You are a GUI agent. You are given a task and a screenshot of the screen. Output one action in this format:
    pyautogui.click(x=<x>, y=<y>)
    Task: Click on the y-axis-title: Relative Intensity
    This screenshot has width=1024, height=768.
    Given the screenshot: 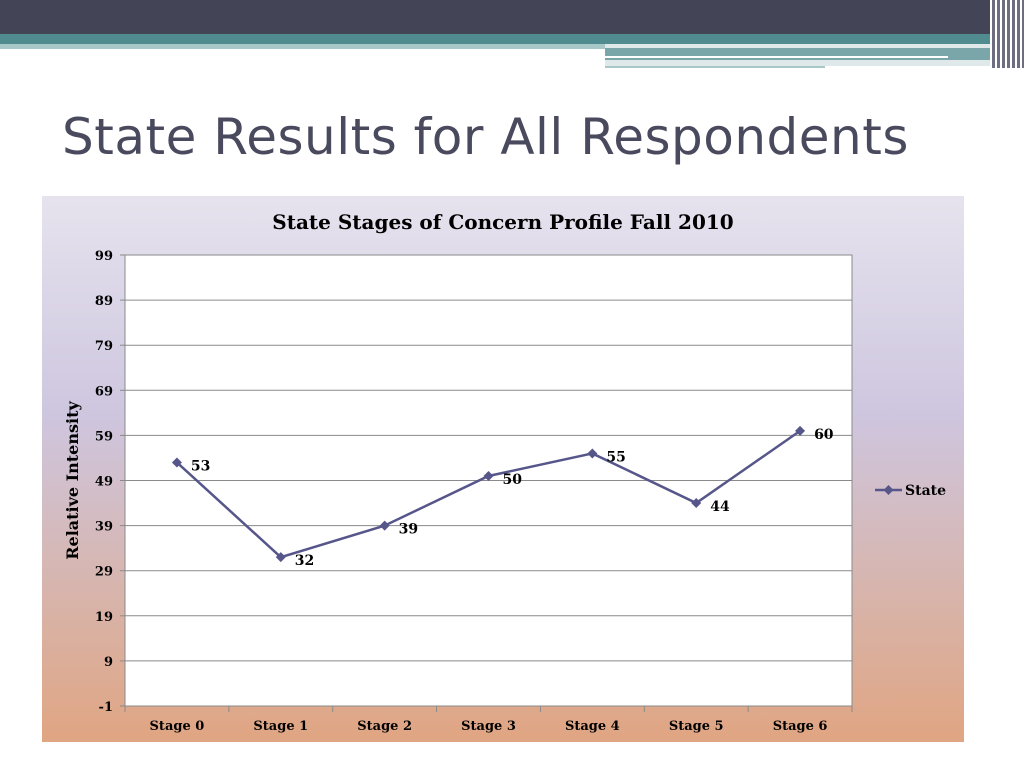 What is the action you would take?
    pyautogui.click(x=72, y=480)
    